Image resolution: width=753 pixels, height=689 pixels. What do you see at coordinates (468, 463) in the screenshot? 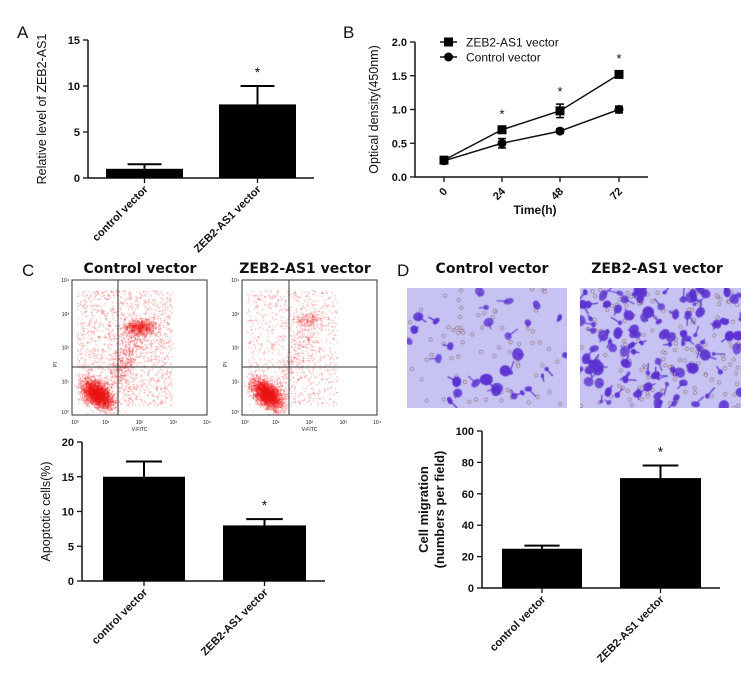
I see `y-tick-label: 80` at bounding box center [468, 463].